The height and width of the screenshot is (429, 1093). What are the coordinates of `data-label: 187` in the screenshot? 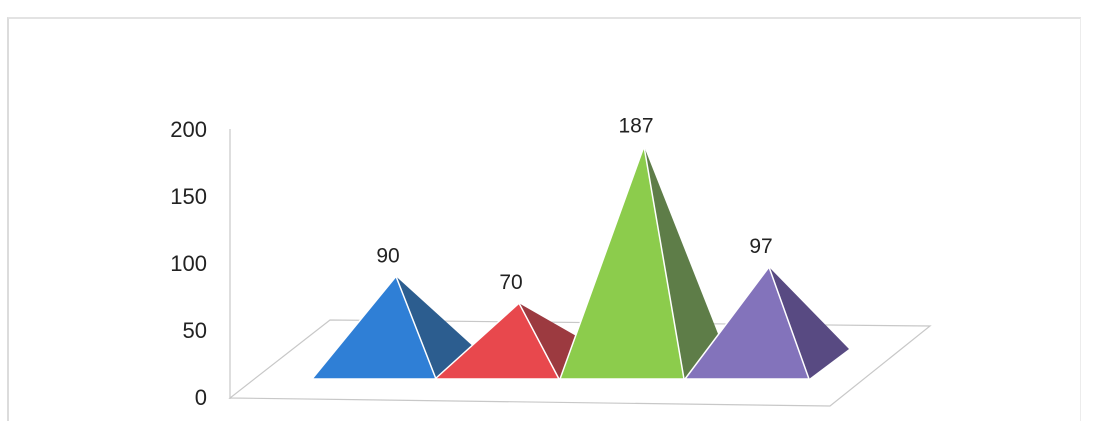 It's located at (635, 125).